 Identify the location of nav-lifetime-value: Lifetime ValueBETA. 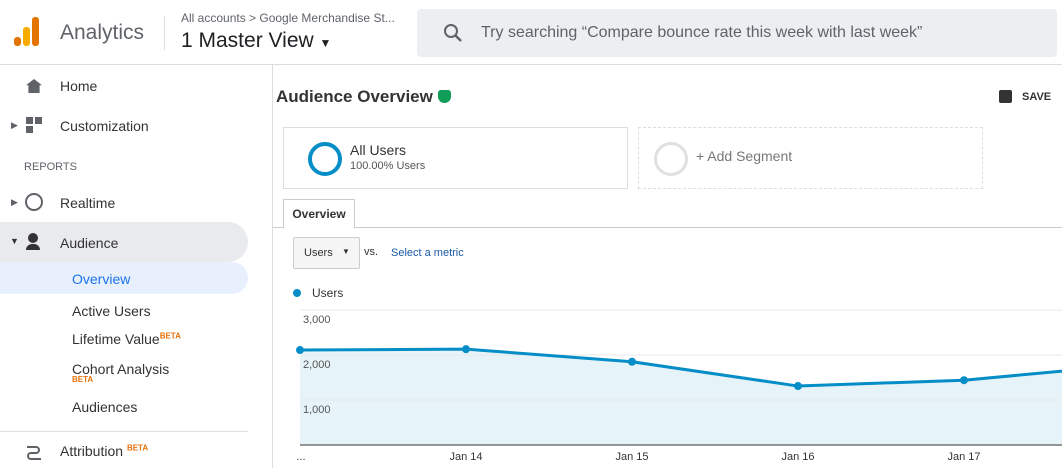
(126, 339).